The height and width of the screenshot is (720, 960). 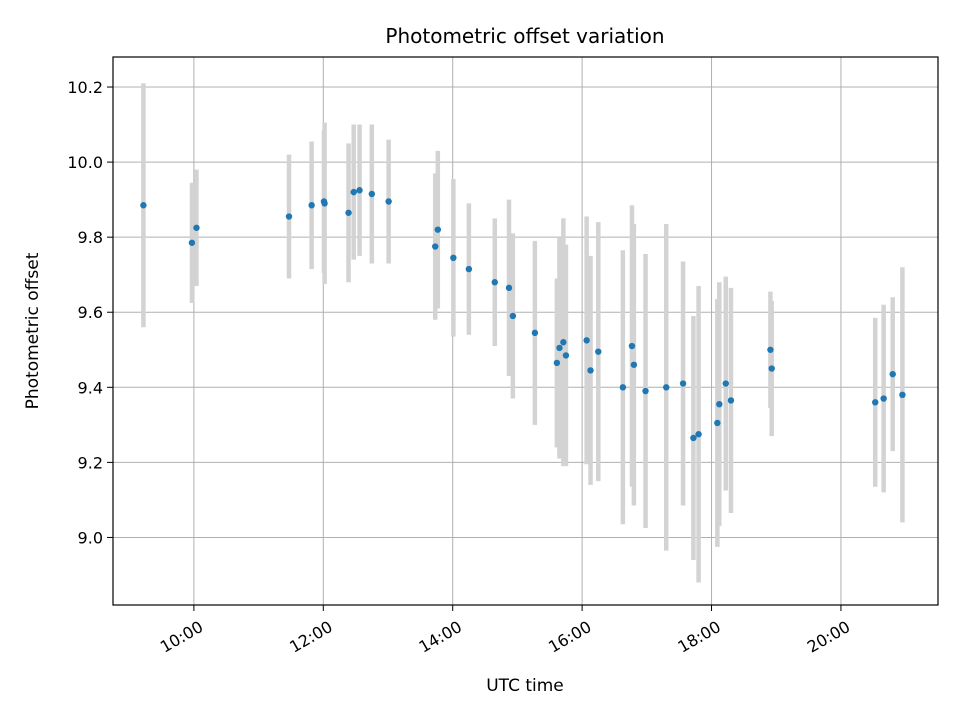 I want to click on y-tick-label: 9.8, so click(x=90, y=237).